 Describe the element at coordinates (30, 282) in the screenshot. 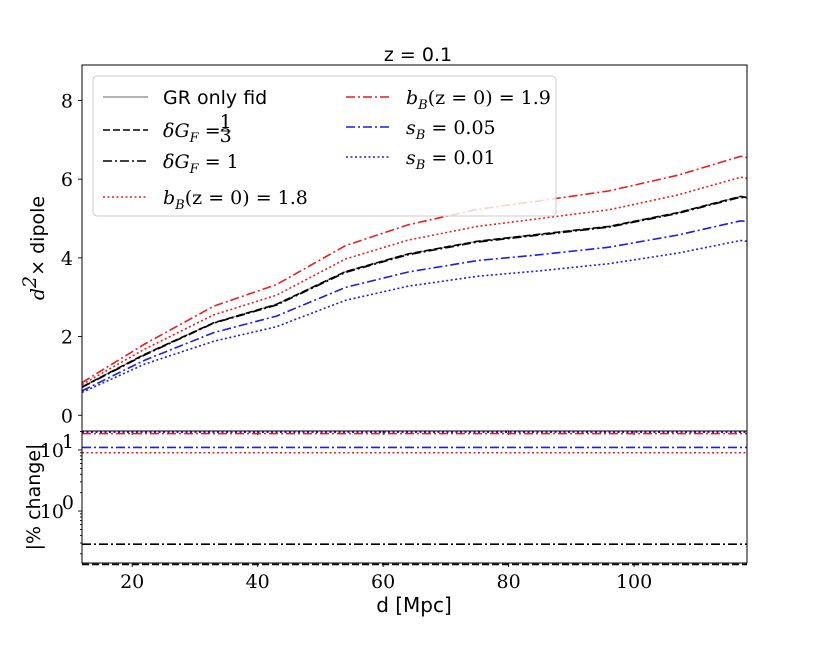

I see `ylabel-sup: 2` at that location.